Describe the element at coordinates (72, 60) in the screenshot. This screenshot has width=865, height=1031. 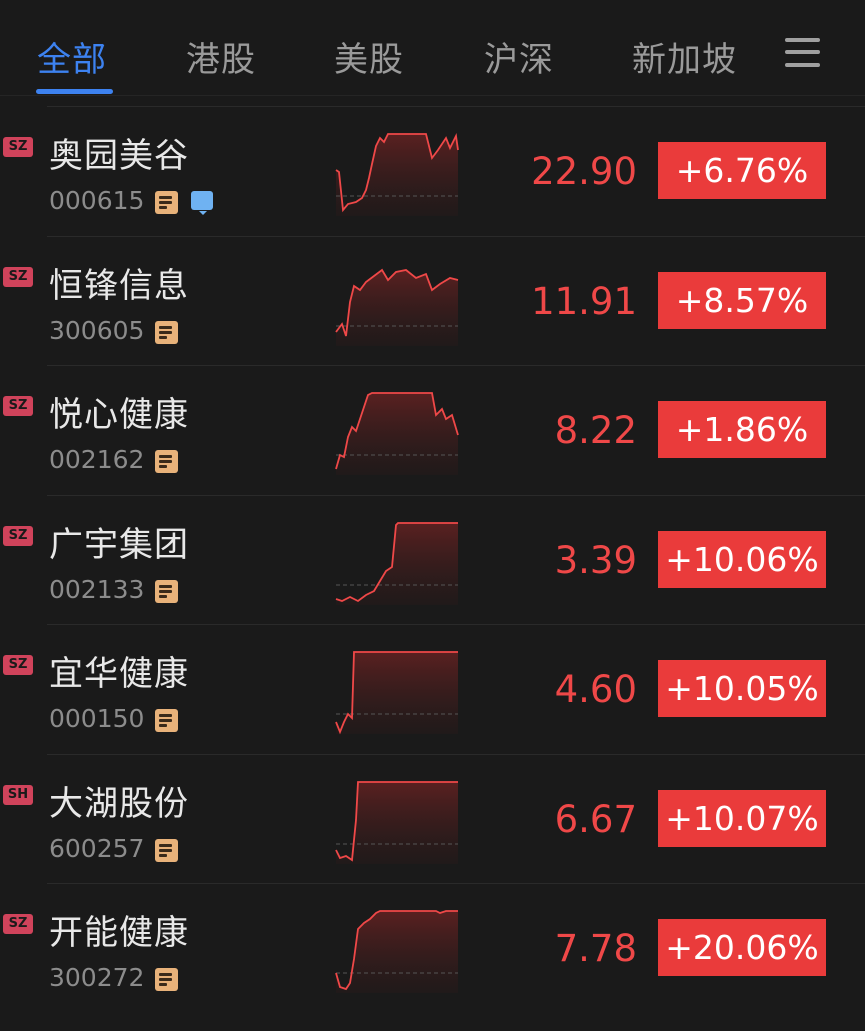
I see `tab-all: 全部` at that location.